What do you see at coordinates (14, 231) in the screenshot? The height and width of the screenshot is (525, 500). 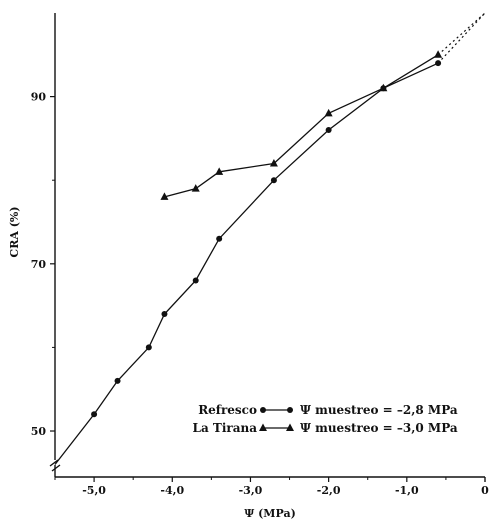 I see `y-axis-label: CRA (%)` at bounding box center [14, 231].